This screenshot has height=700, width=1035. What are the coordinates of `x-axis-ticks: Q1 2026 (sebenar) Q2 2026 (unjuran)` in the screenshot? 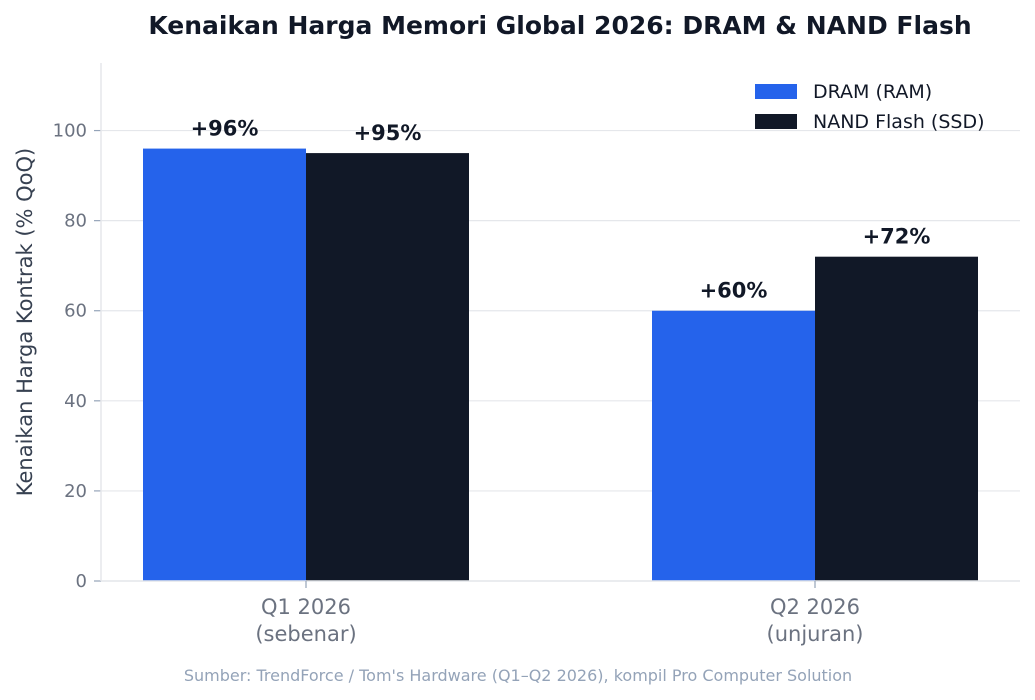 It's located at (559, 613).